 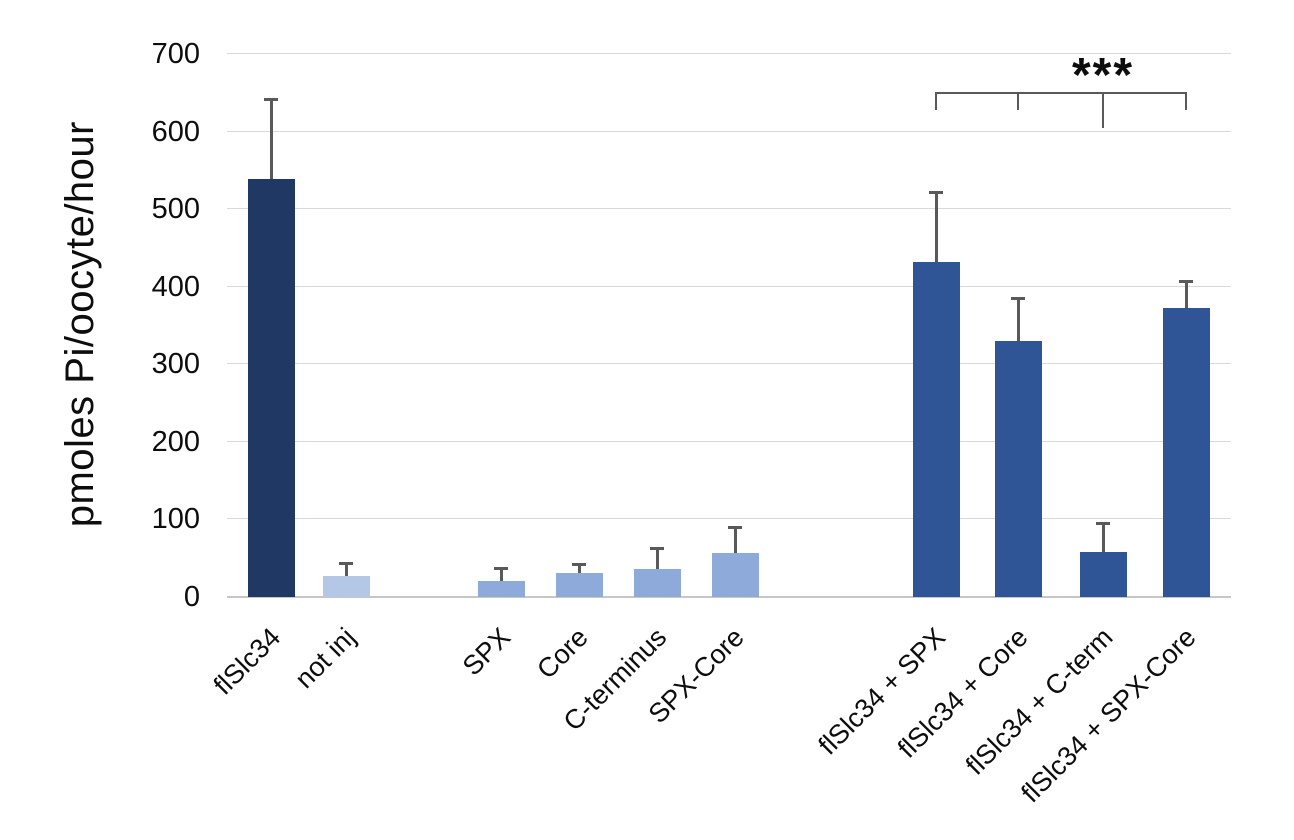 What do you see at coordinates (1018, 101) in the screenshot?
I see `bracket-tick-flSlc34 + Core` at bounding box center [1018, 101].